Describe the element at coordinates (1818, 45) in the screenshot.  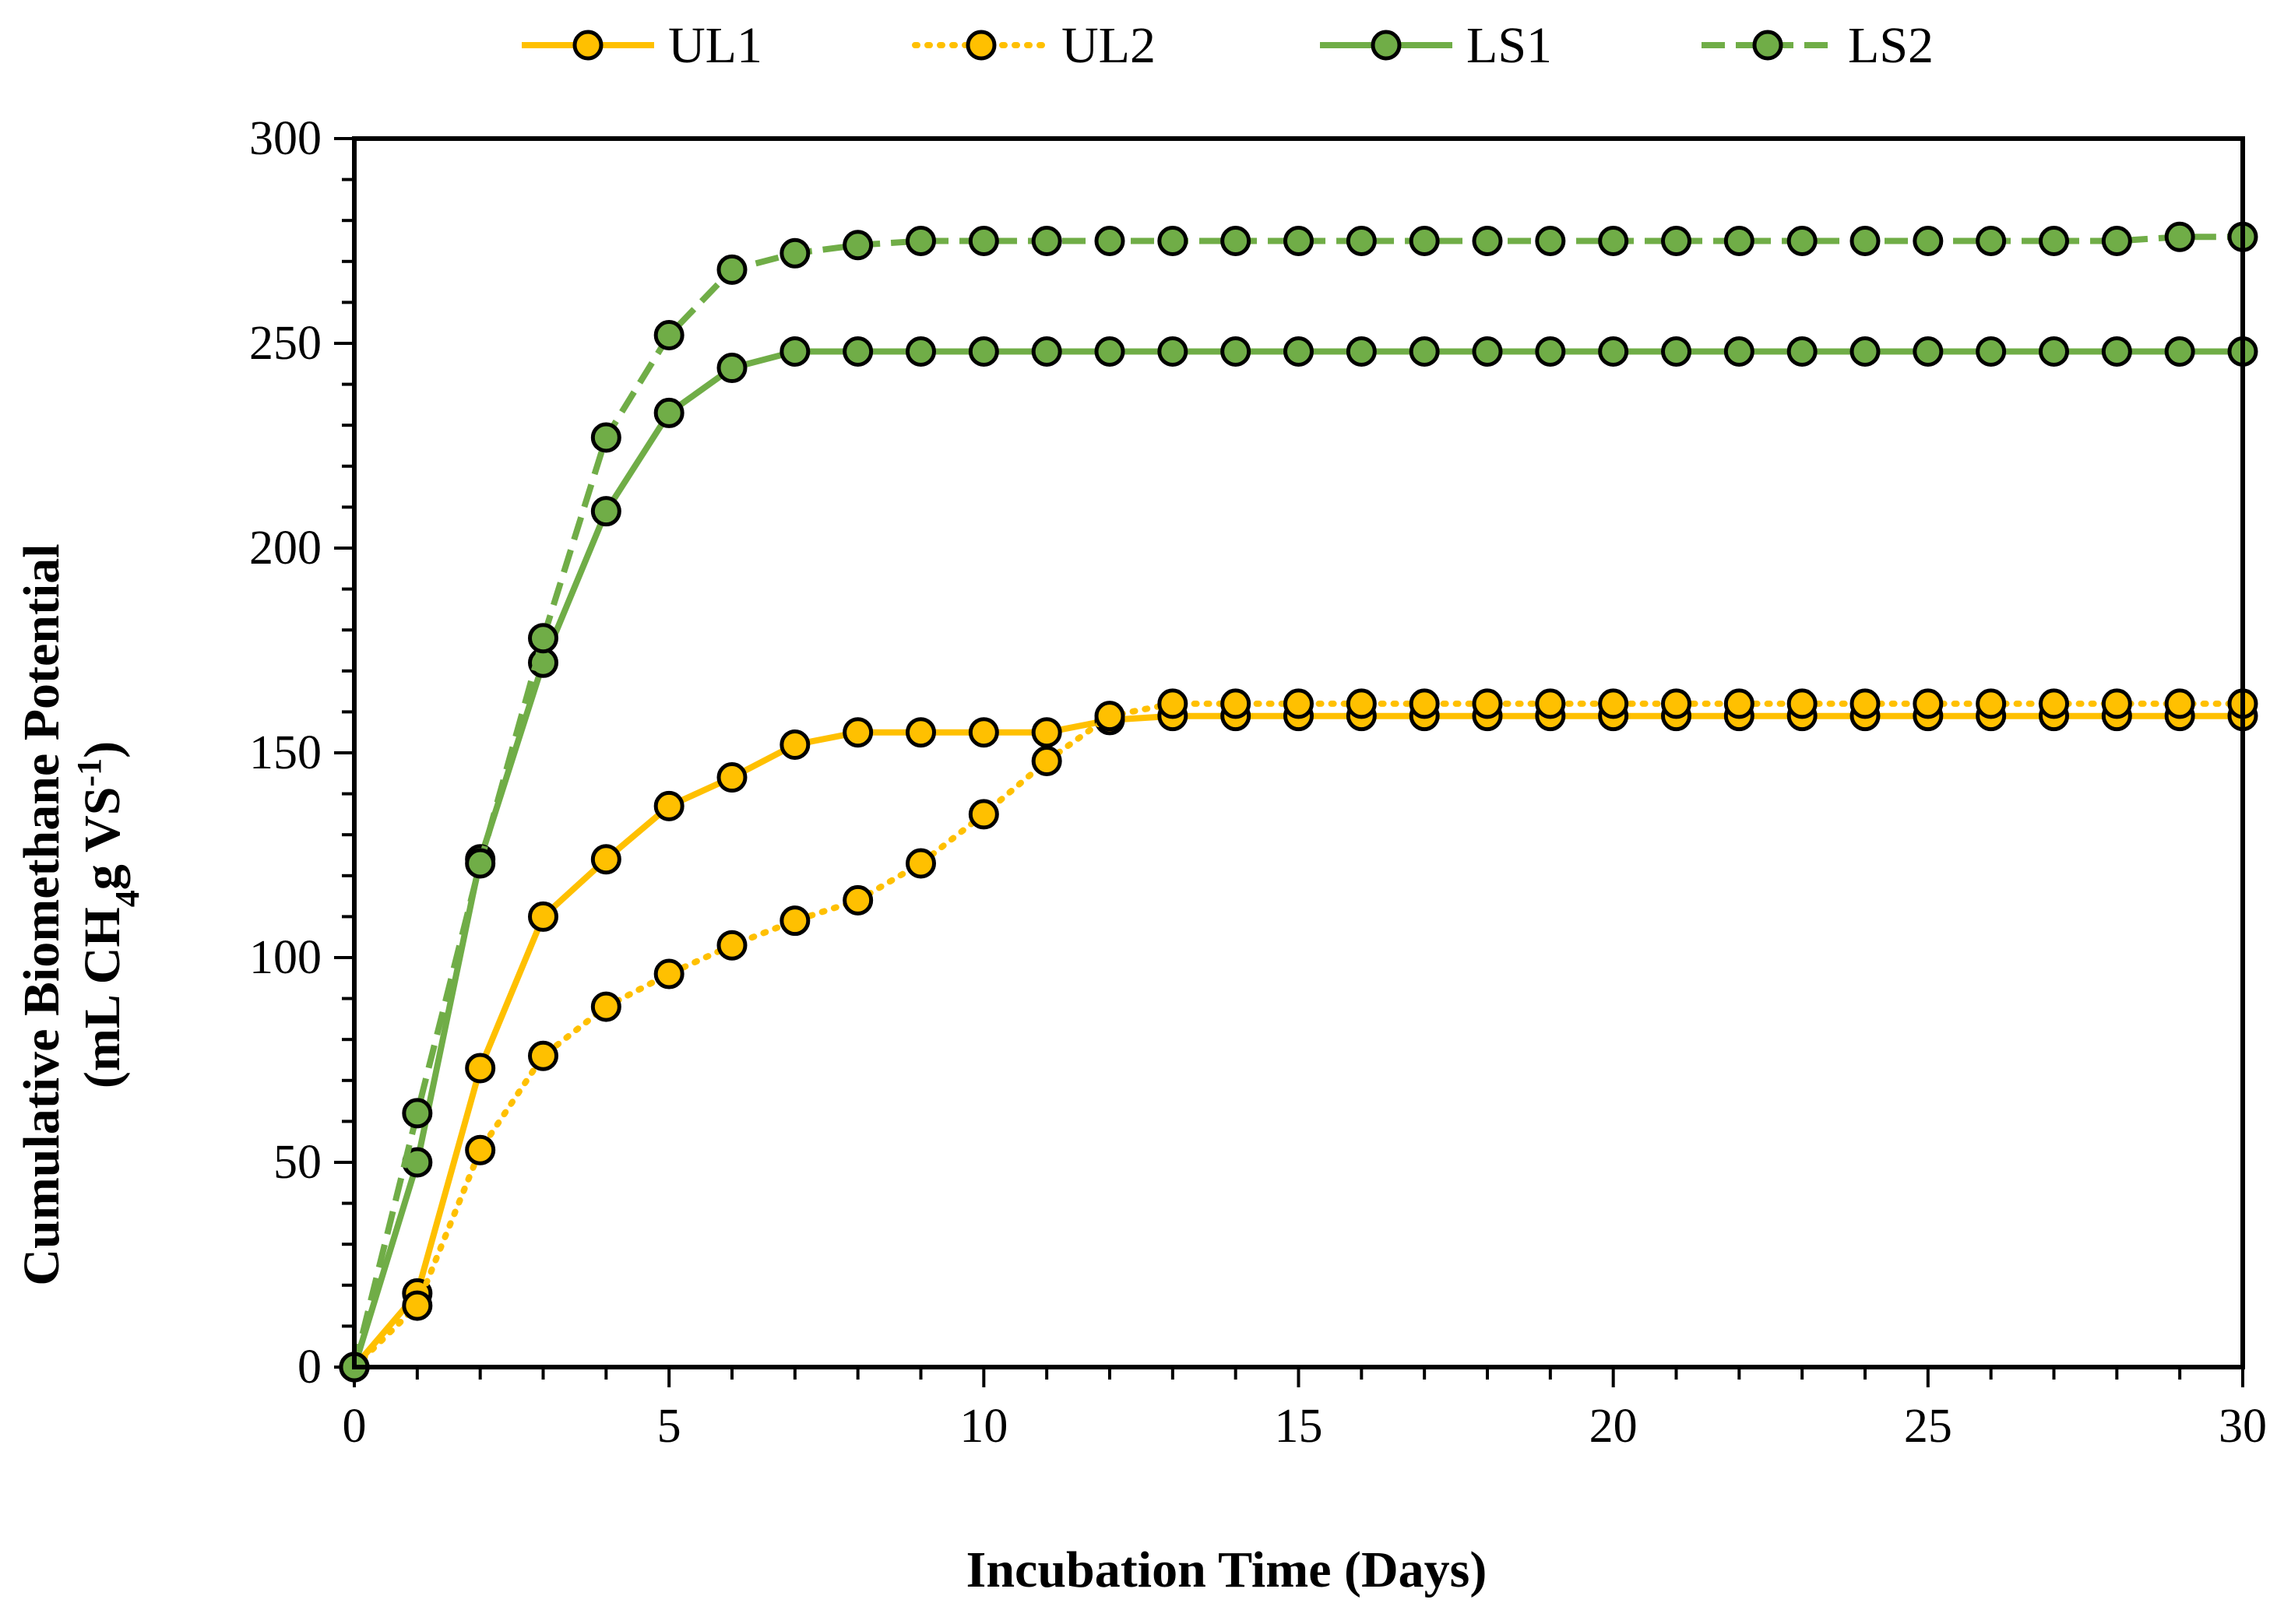
I see `legend-item-ls2: LS2` at that location.